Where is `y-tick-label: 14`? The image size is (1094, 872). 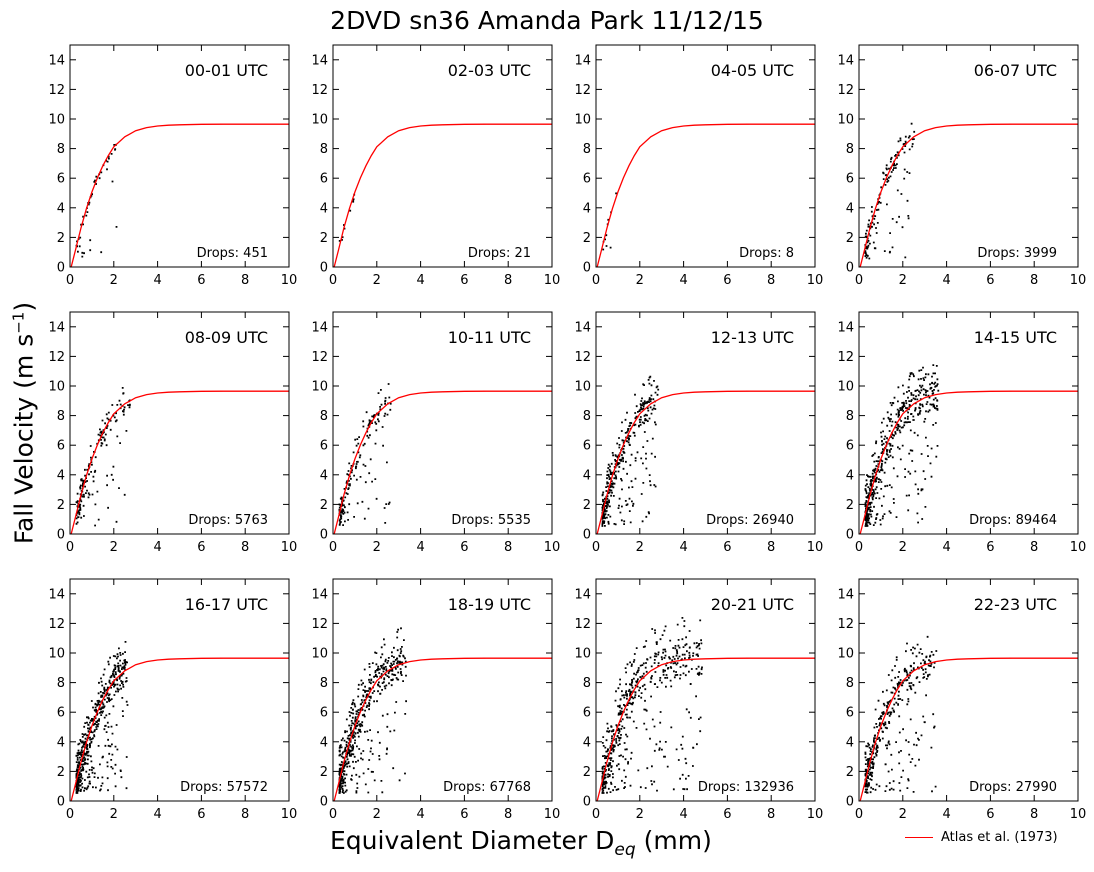
y-tick-label: 14 is located at coordinates (319, 594).